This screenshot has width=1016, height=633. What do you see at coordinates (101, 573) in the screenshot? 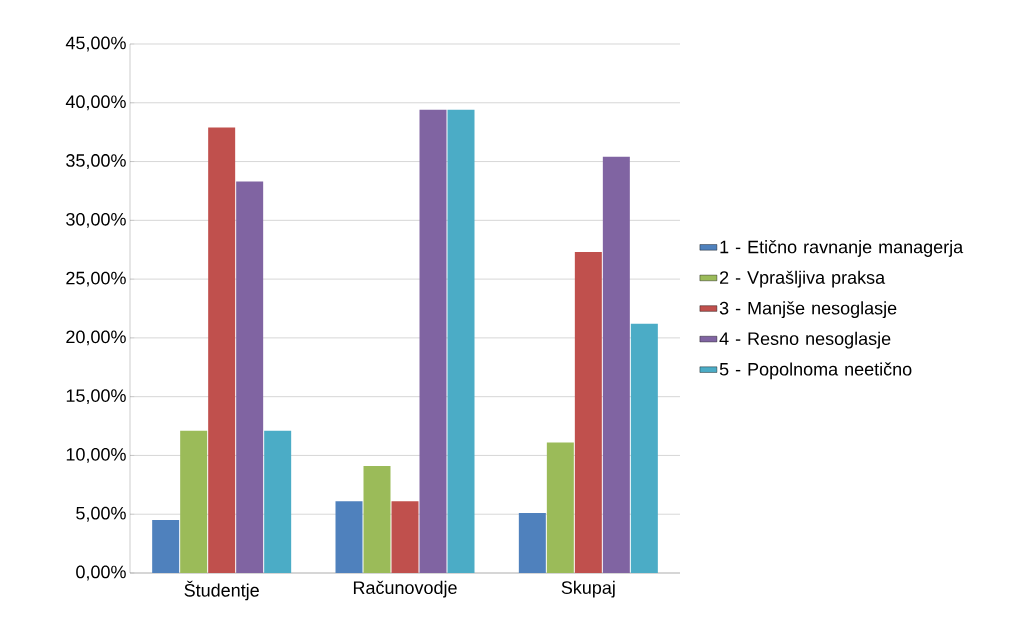
I see `y-tick-label: 0,00%` at bounding box center [101, 573].